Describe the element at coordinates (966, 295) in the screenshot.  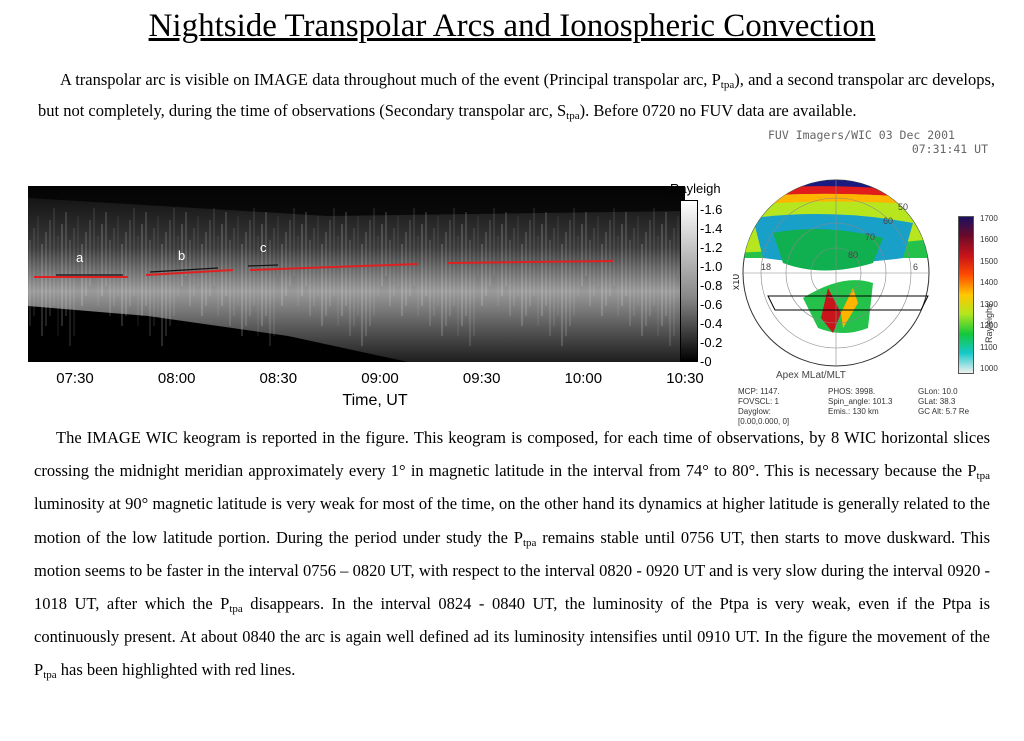
I see `polar-colorbar` at that location.